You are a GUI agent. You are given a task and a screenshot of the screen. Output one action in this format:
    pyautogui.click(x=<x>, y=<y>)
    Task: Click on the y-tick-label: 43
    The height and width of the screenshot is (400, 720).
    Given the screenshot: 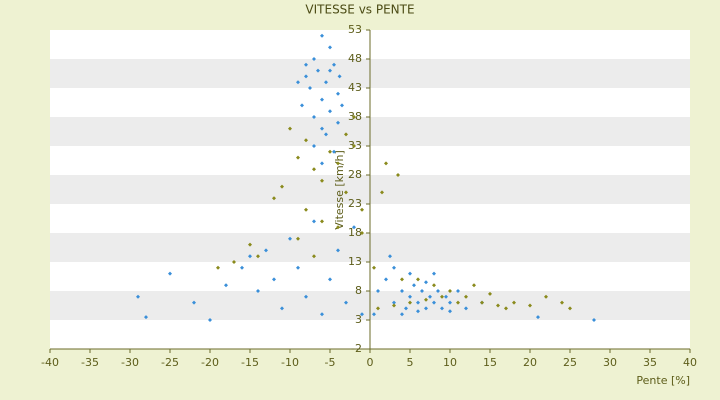 What is the action you would take?
    pyautogui.click(x=355, y=87)
    